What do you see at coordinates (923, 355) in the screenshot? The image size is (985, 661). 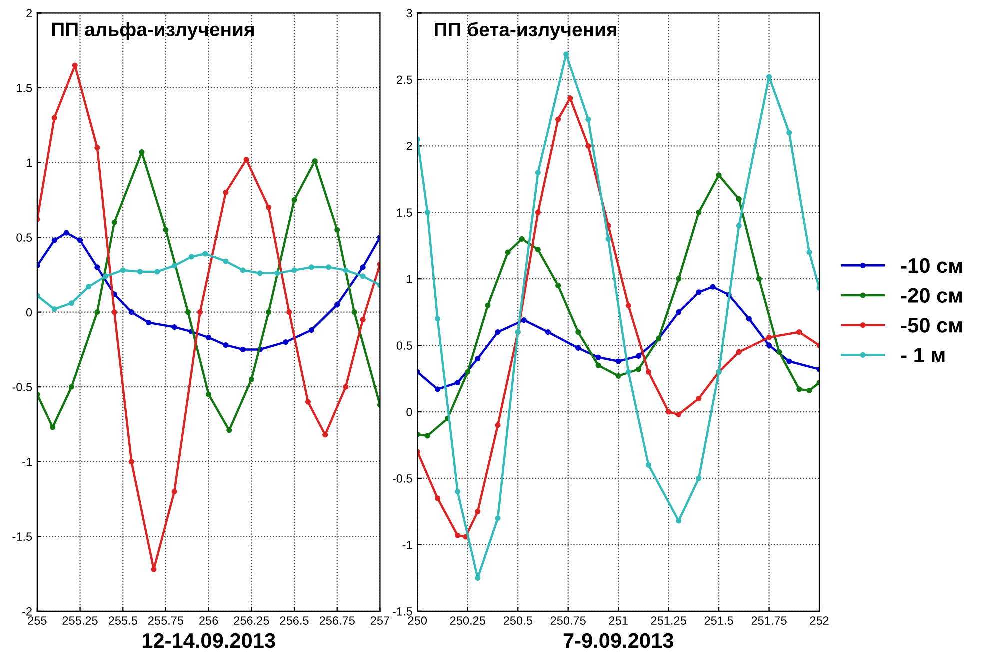 I see `legend-label: - 1 м` at bounding box center [923, 355].